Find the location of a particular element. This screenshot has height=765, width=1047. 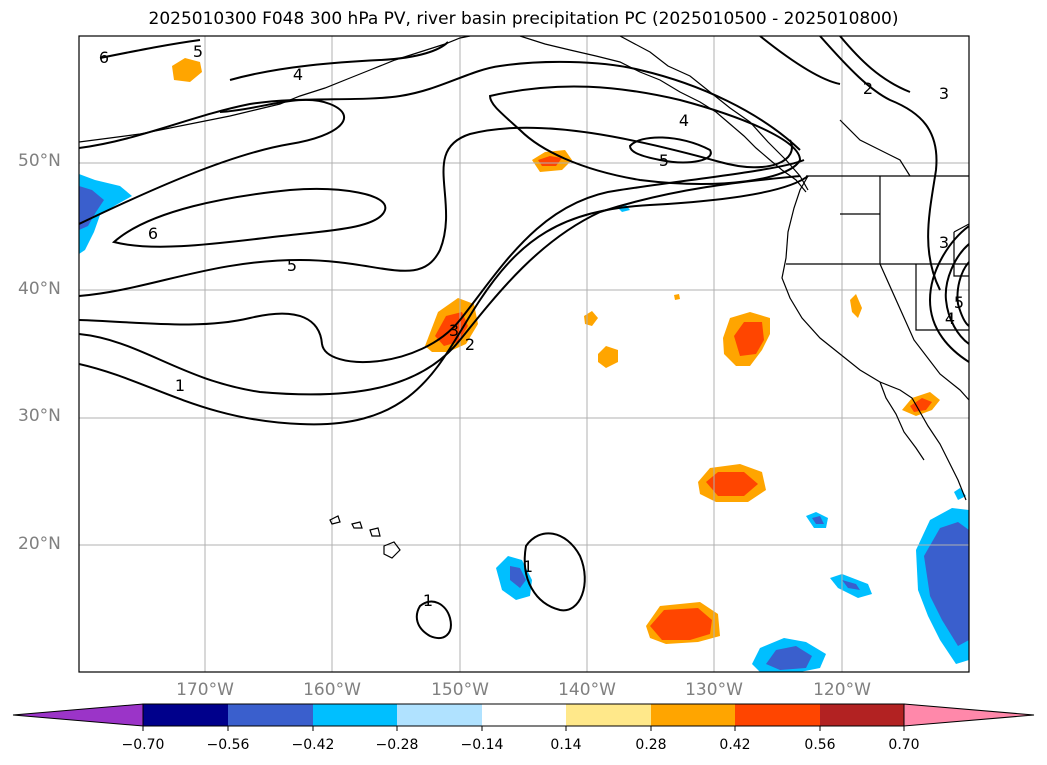

precip-positive-region is located at coordinates (187, 70).